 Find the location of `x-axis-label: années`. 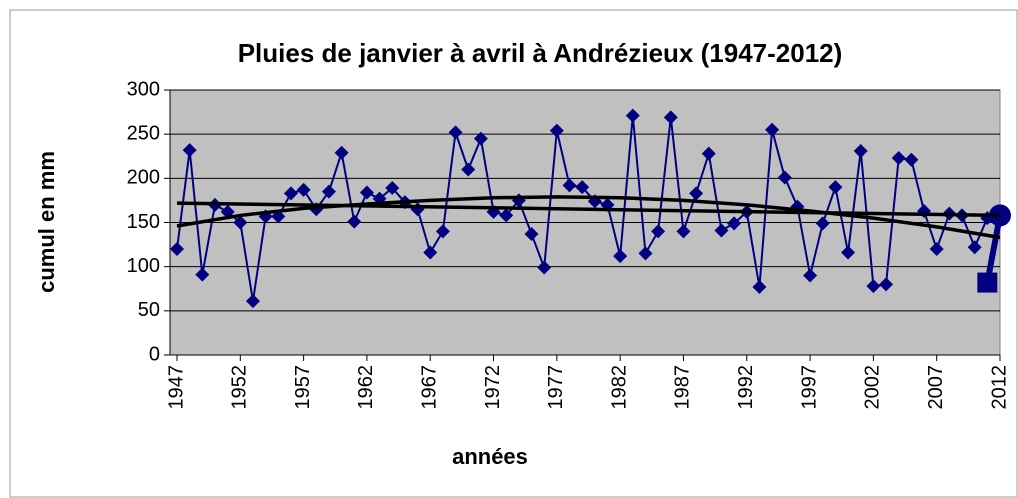

x-axis-label: années is located at coordinates (490, 456).